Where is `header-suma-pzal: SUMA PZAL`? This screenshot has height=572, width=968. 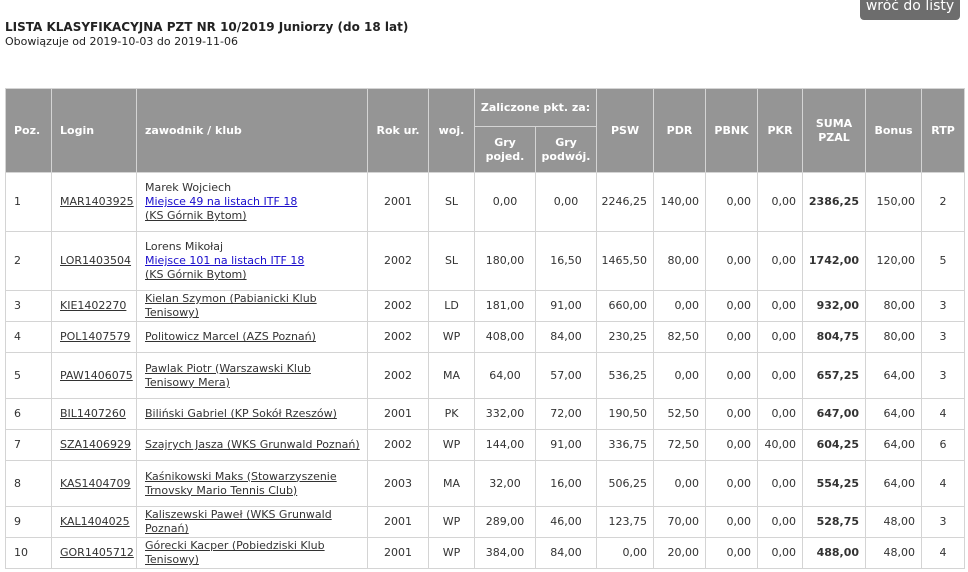
header-suma-pzal: SUMA PZAL is located at coordinates (834, 130).